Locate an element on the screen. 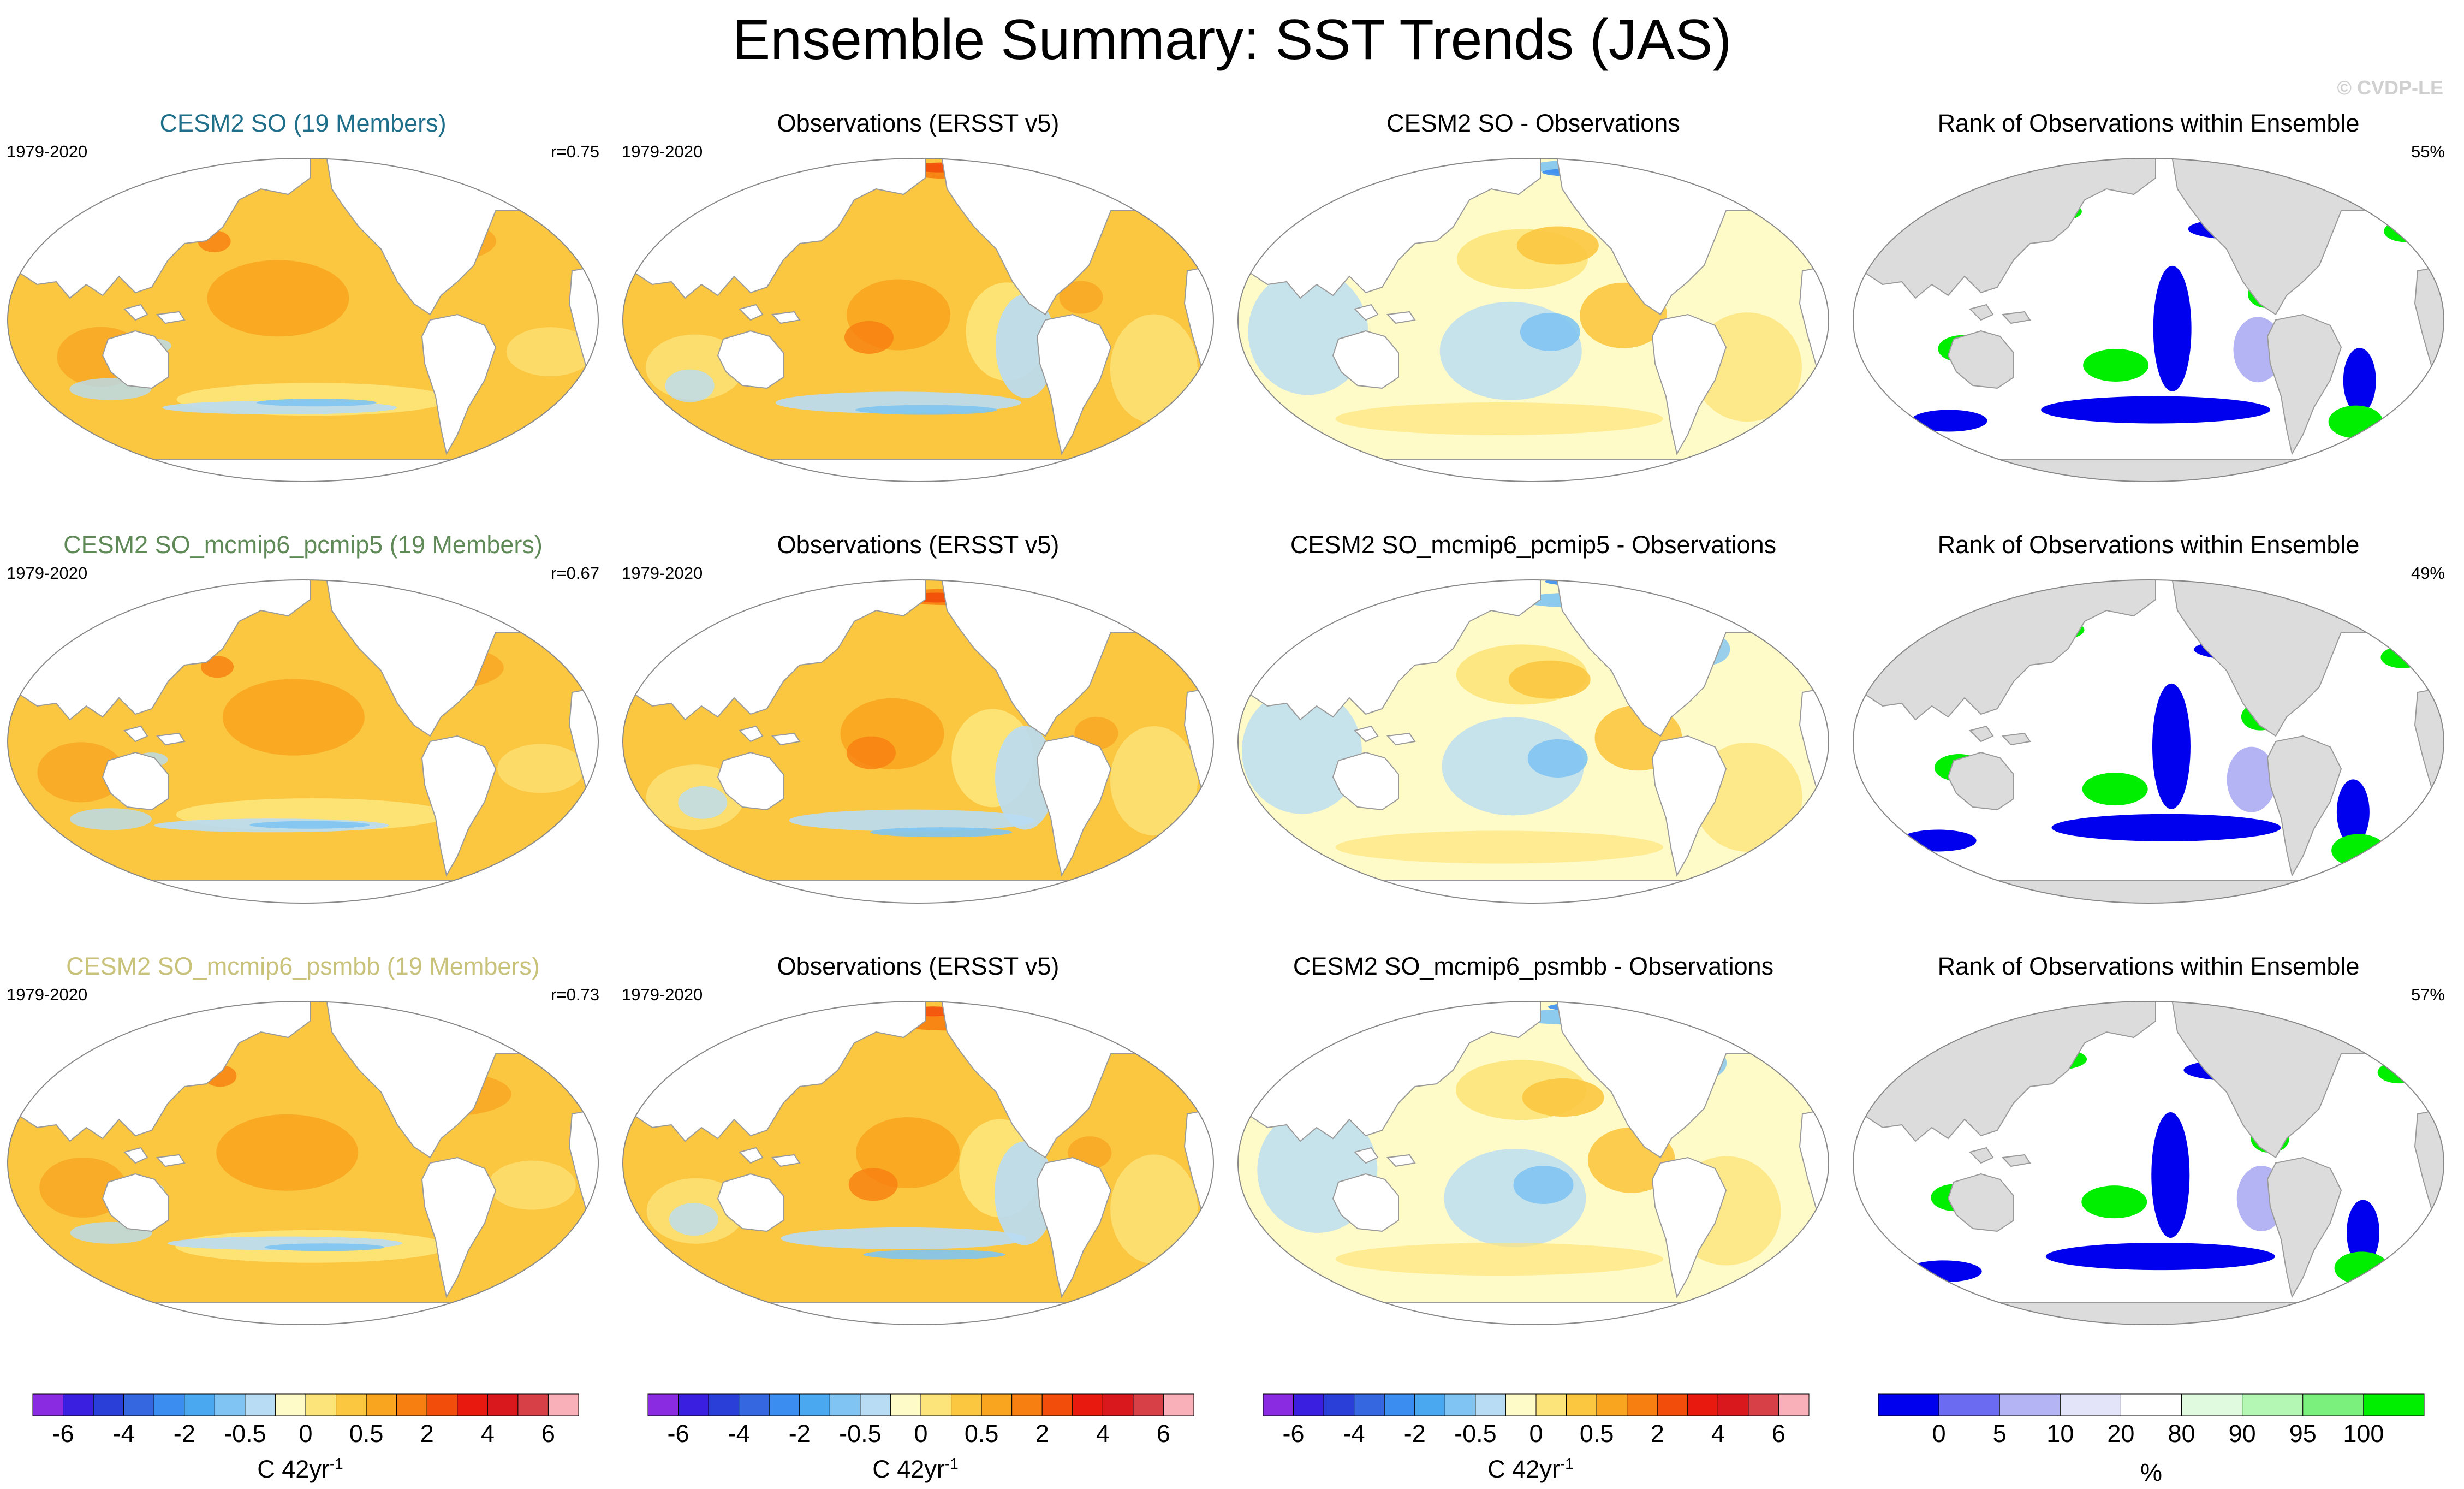 The image size is (2464, 1489). panel-obs-row1: Observations (ERSST v5) 1979-2020 is located at coordinates (918, 299).